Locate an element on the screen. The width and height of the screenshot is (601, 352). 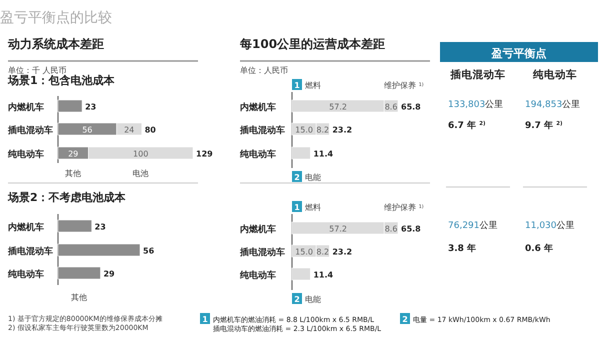
series-label: 电池 is located at coordinates (140, 173).